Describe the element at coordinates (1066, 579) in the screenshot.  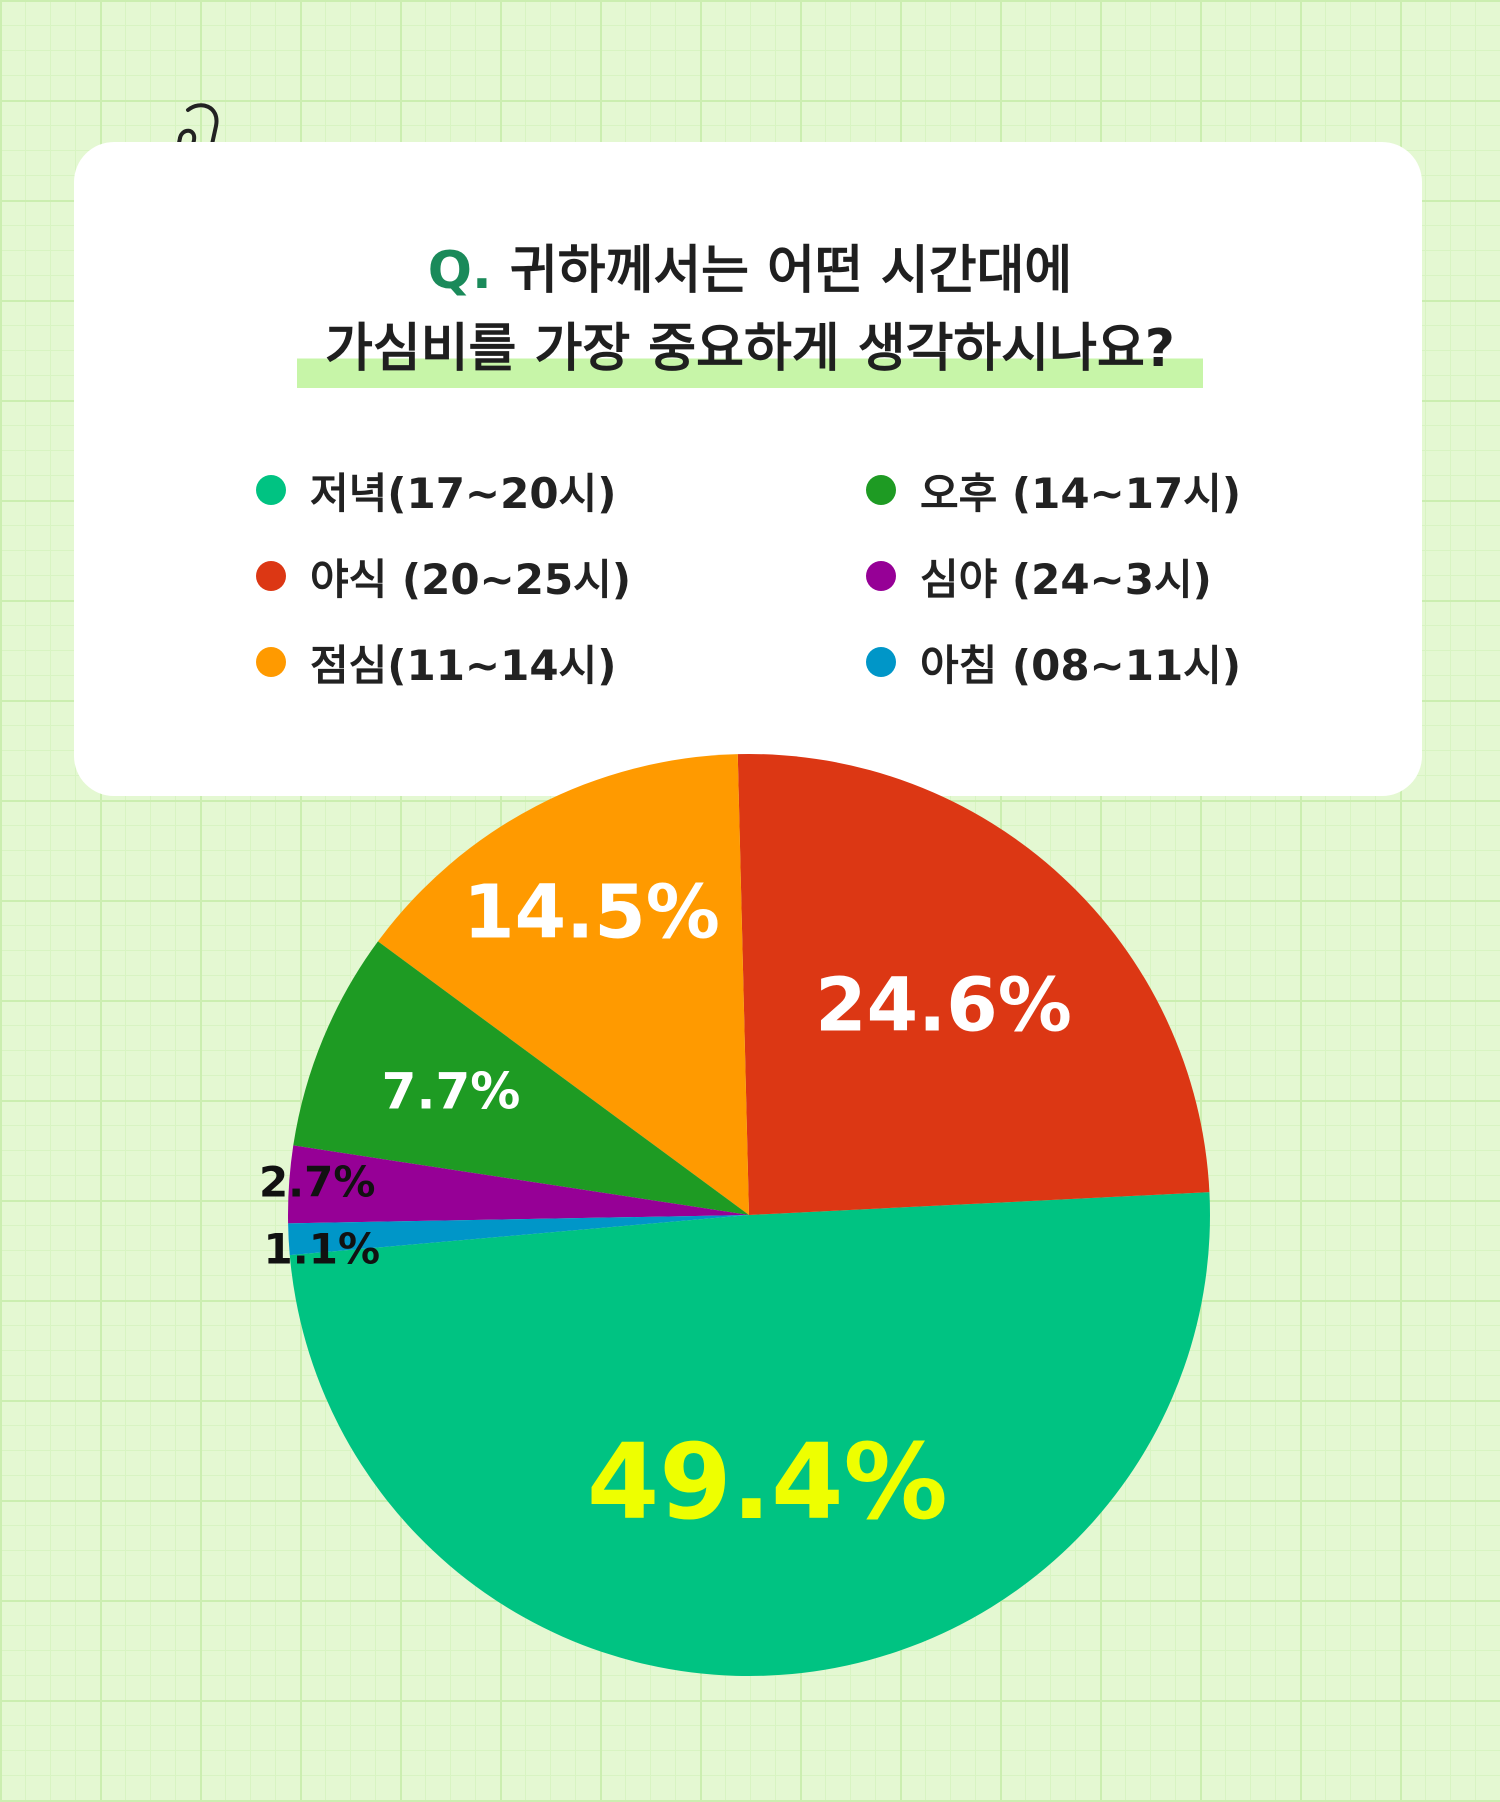
I see `legend-label: 심야 (24~3시)` at that location.